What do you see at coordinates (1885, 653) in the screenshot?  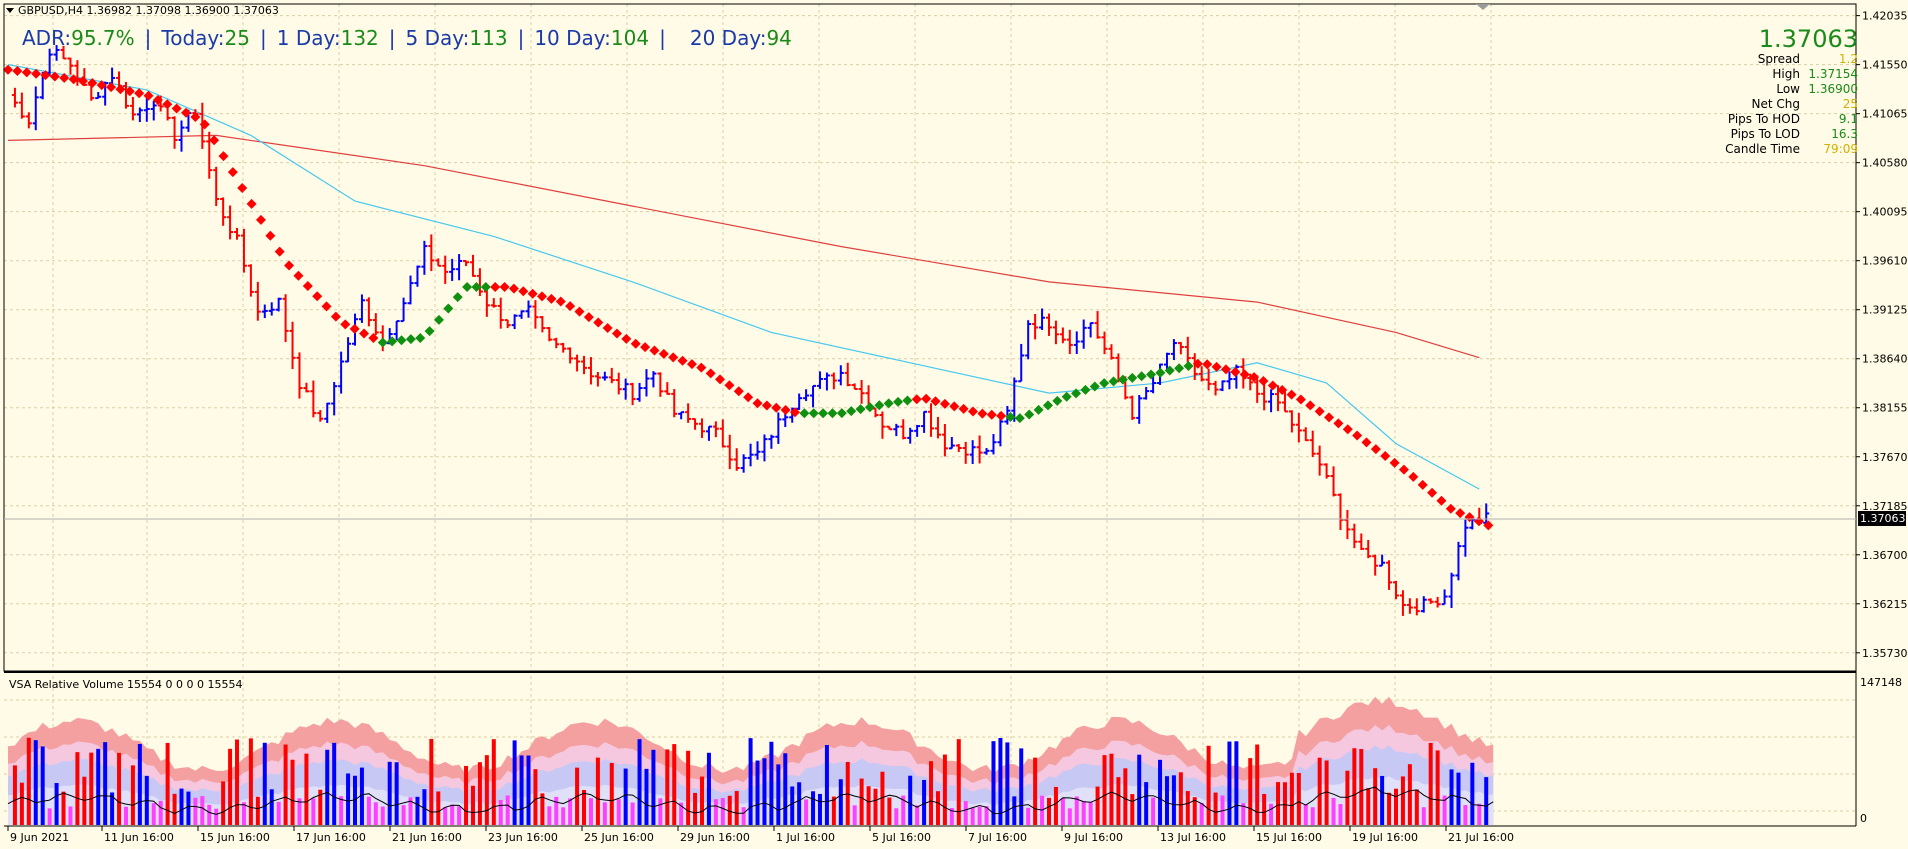 I see `price-tick-label: 1.35730` at bounding box center [1885, 653].